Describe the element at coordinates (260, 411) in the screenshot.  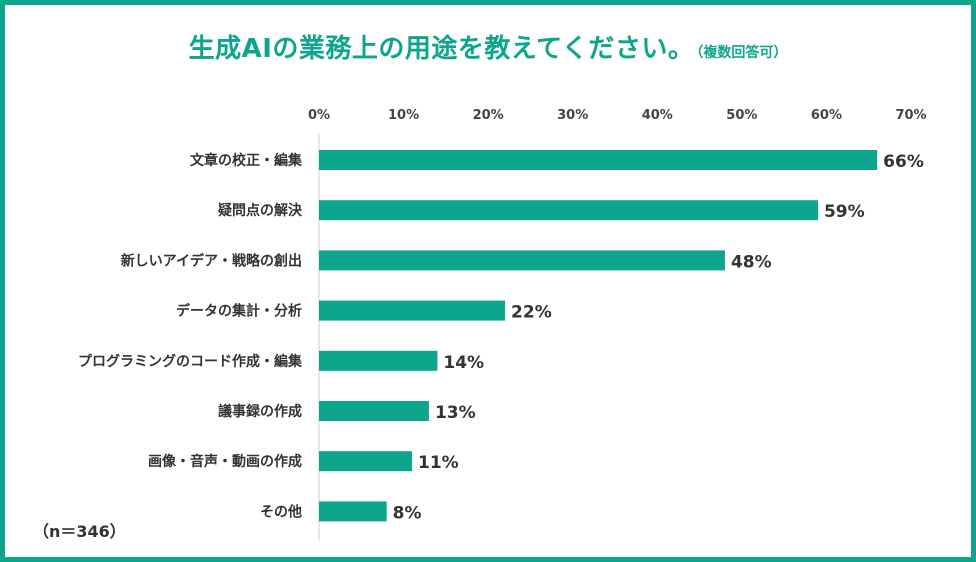
I see `category-label: 議事録の作成` at that location.